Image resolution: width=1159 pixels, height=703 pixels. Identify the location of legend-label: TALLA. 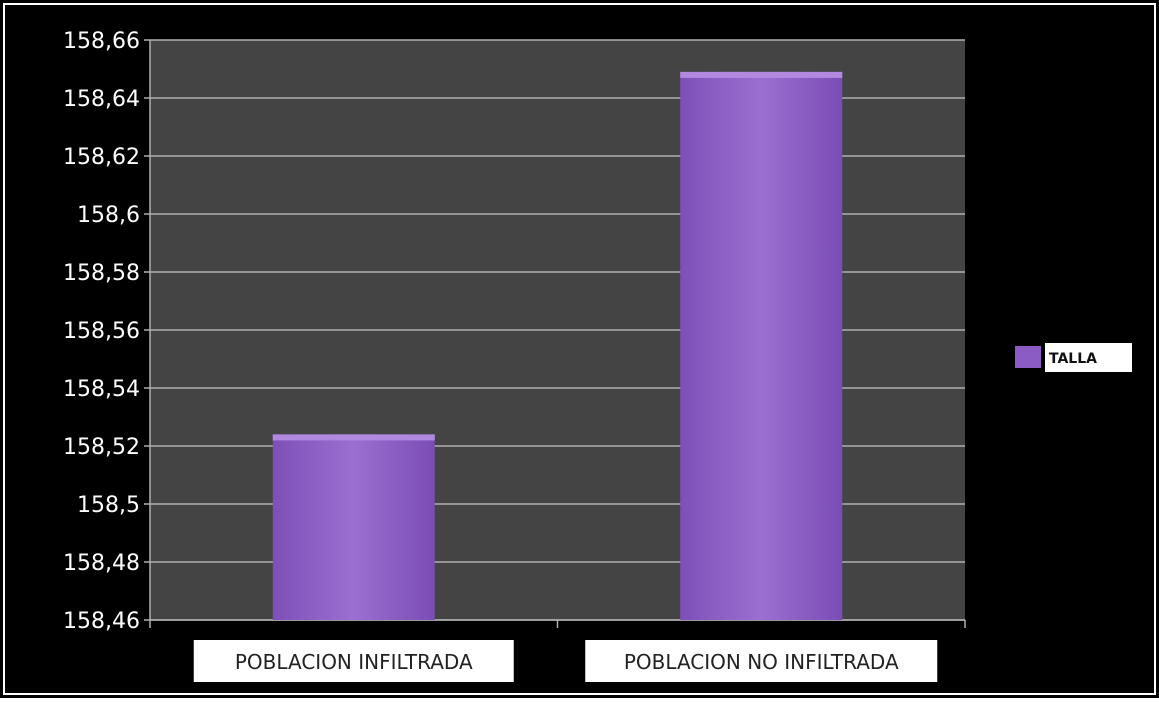
(1073, 359).